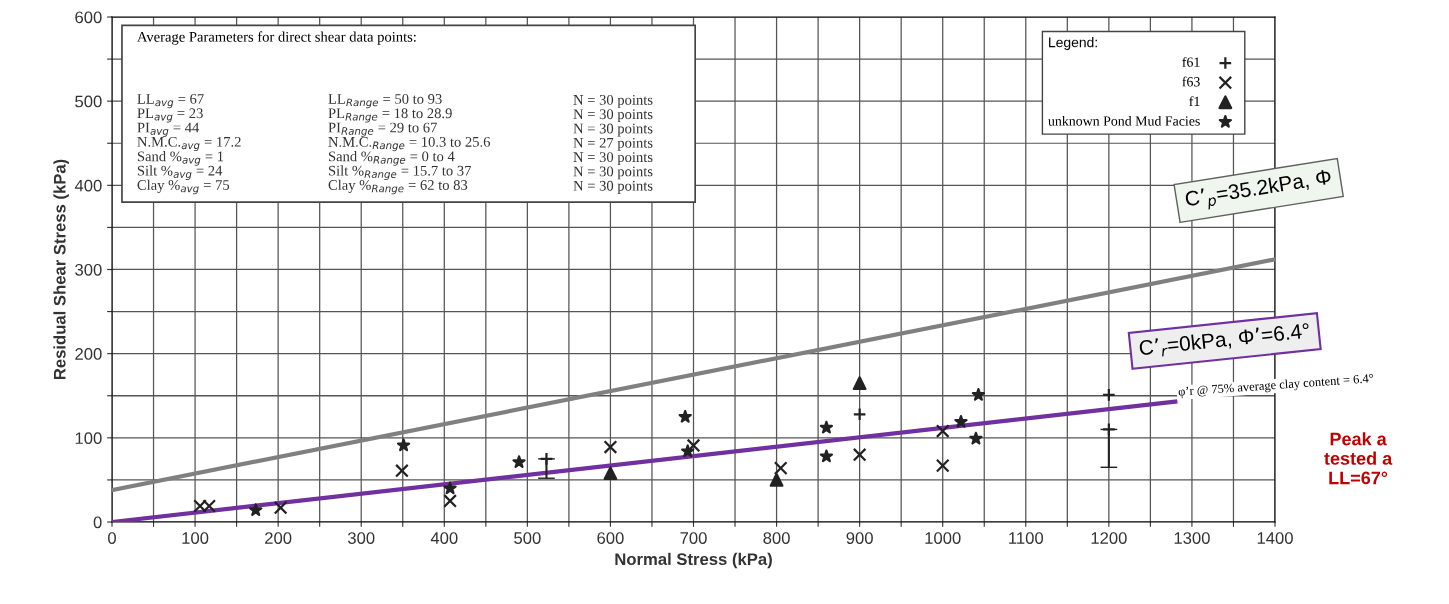  Describe the element at coordinates (180, 158) in the screenshot. I see `annotation: Sand %$_{avg}$ = 1` at that location.